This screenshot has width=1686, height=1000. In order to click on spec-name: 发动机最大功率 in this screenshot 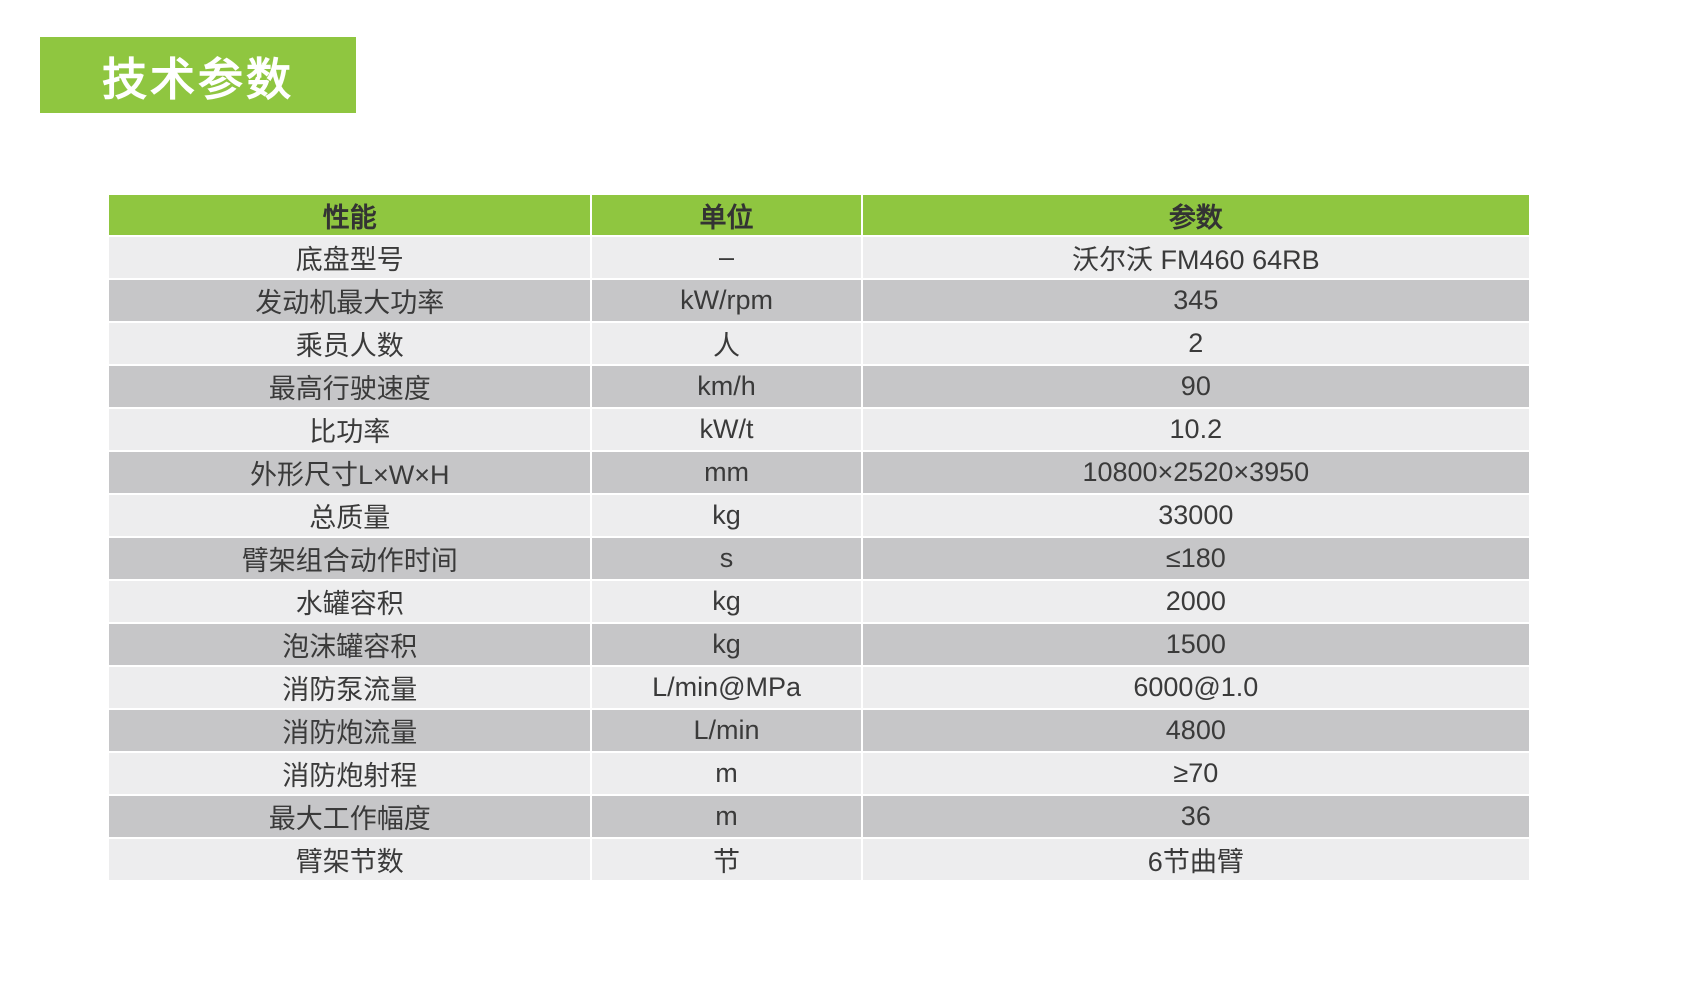, I will do `click(349, 300)`.